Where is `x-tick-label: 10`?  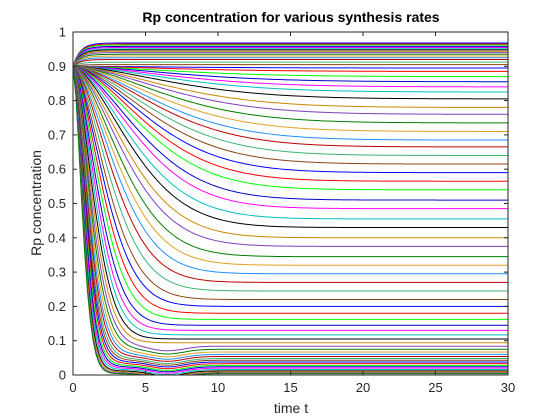 x-tick-label: 10 is located at coordinates (218, 387).